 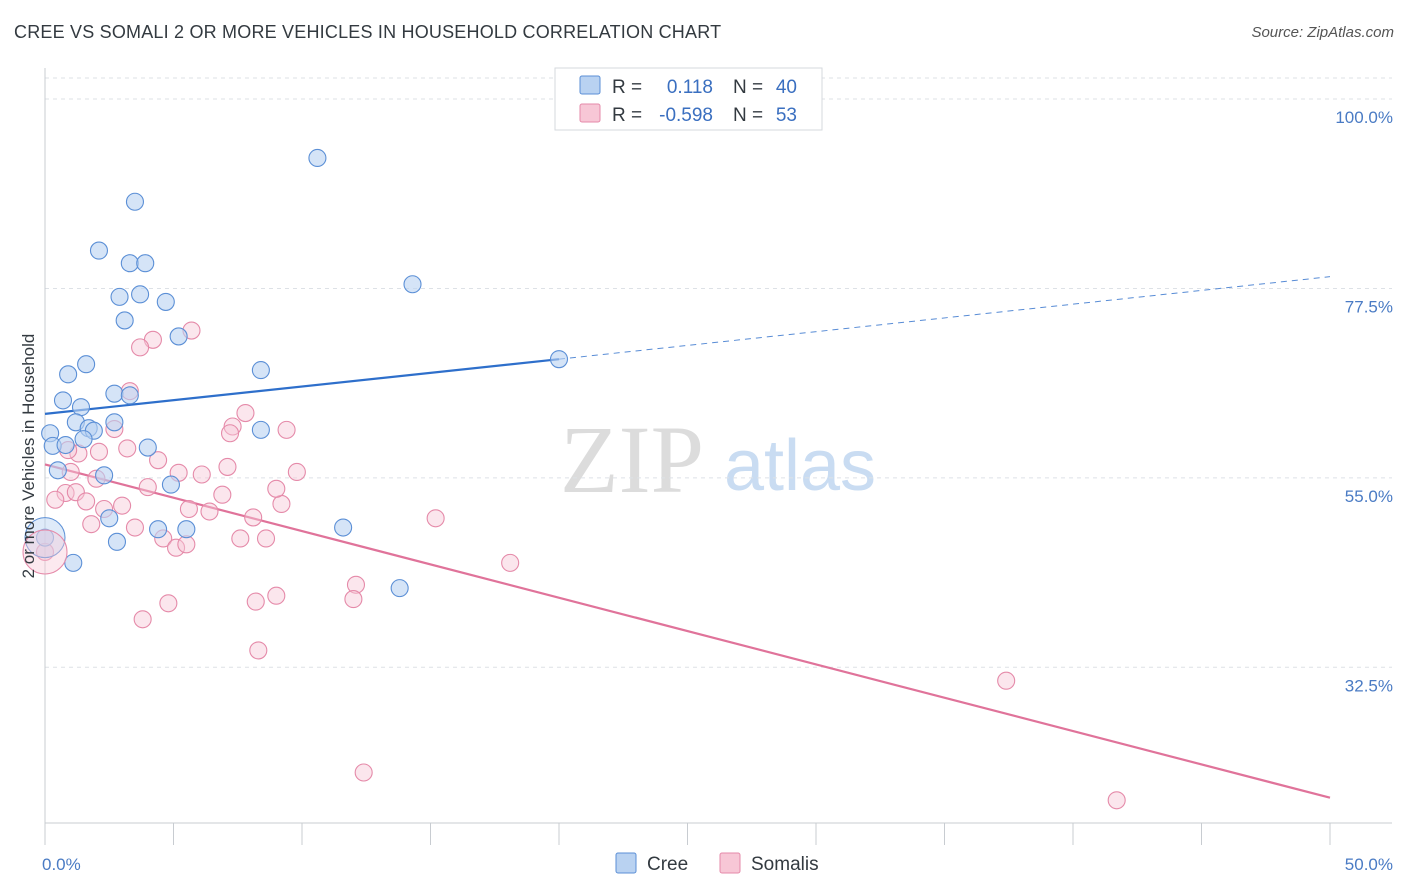 I want to click on series-legend: Cree Somalis, so click(x=717, y=863).